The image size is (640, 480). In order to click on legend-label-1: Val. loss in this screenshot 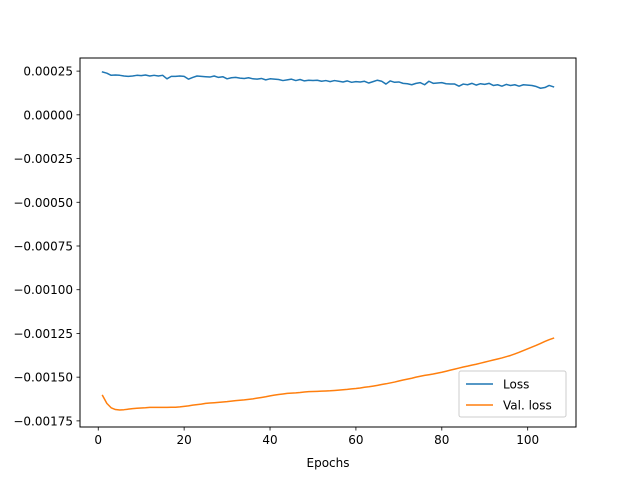, I will do `click(527, 406)`.